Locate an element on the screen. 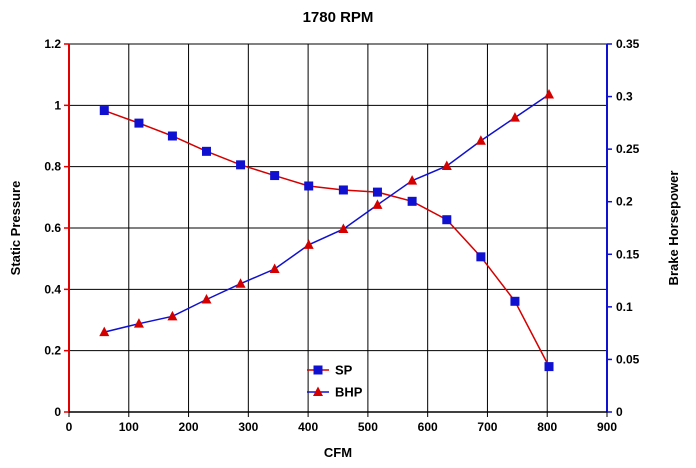 This screenshot has height=468, width=696. y-axis-left-tick-label: 1.2 is located at coordinates (52, 44).